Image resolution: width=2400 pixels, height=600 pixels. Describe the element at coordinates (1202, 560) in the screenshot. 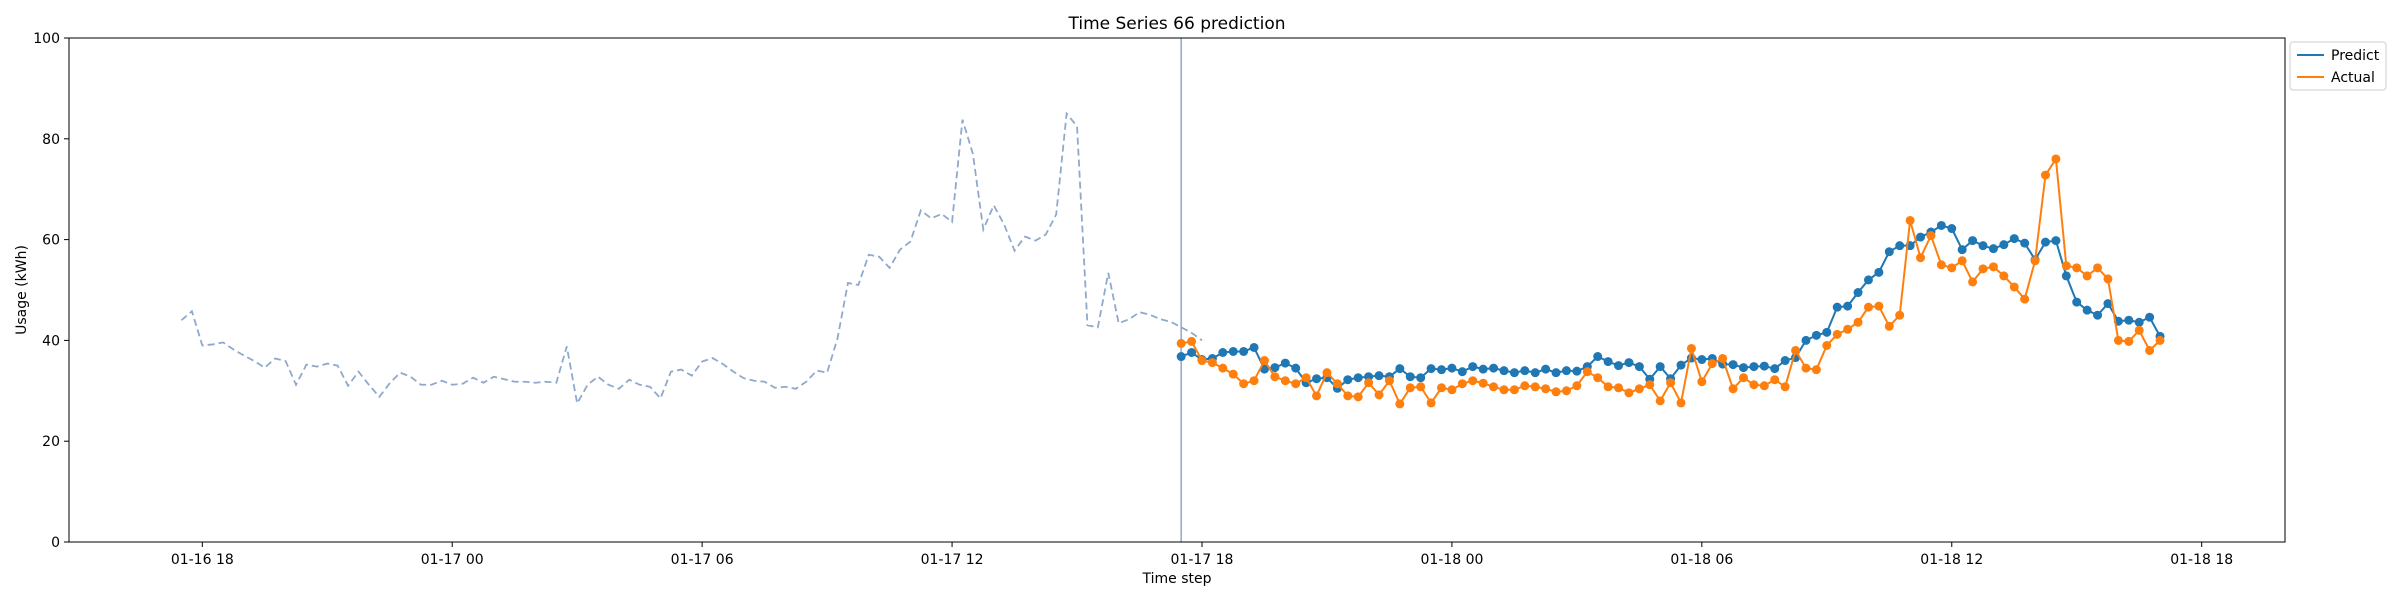

I see `x-tick-label: 01-17 18` at that location.